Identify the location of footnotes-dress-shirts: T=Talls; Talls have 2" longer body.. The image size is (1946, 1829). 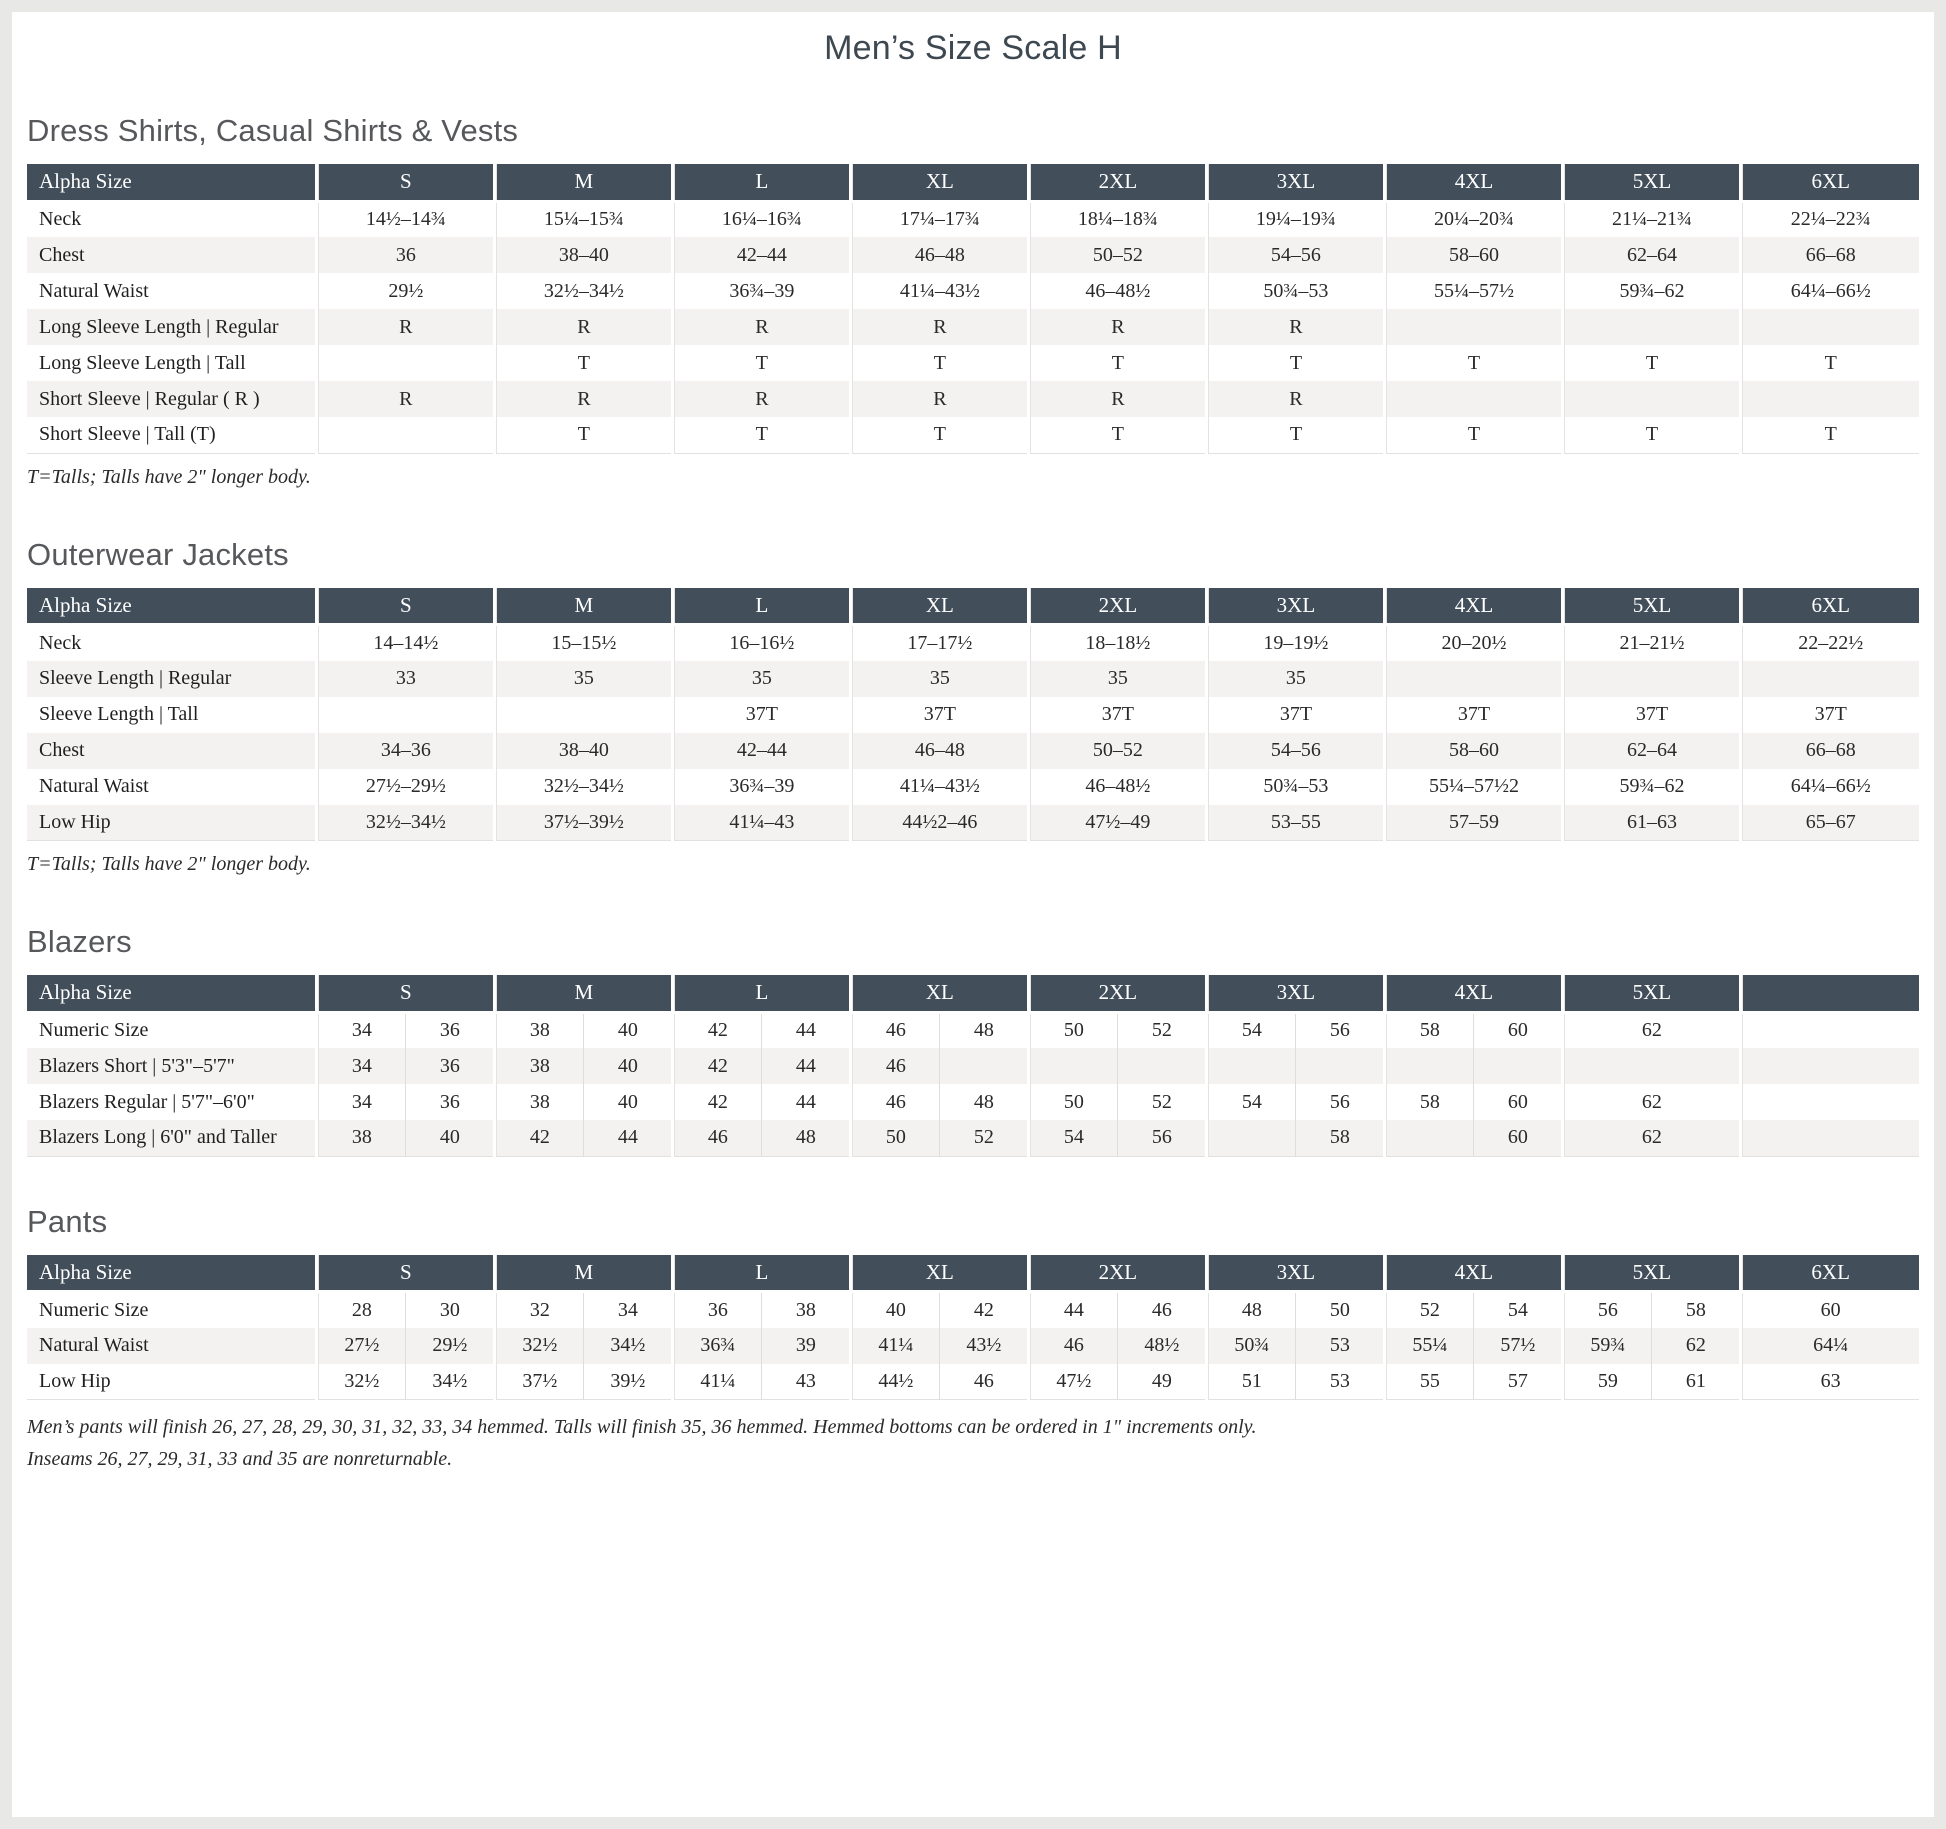
(973, 477).